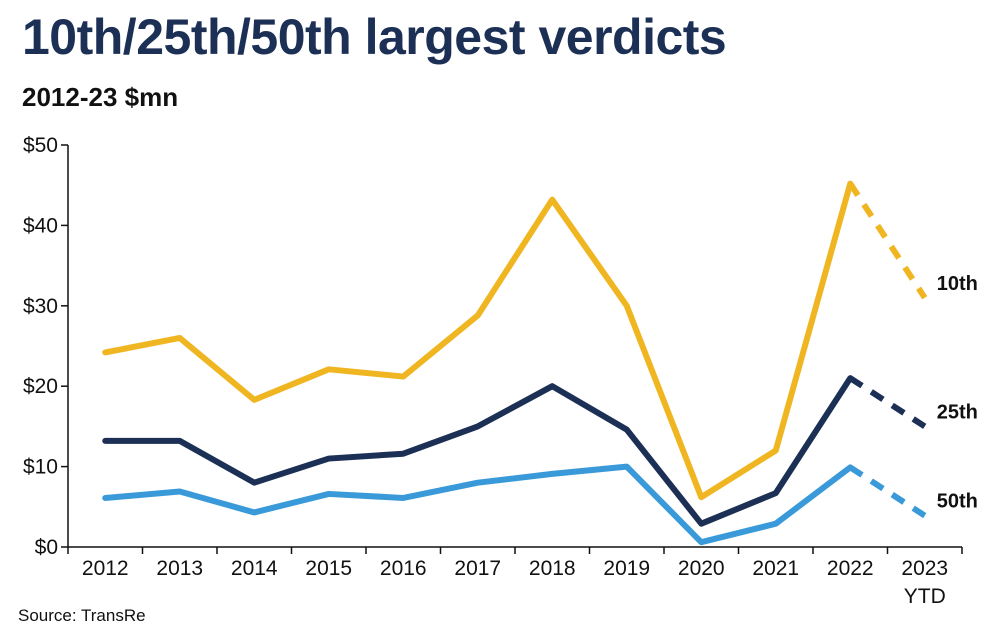 The height and width of the screenshot is (642, 1000). Describe the element at coordinates (100, 97) in the screenshot. I see `chart-subtitle: 2012-23 $mn` at that location.